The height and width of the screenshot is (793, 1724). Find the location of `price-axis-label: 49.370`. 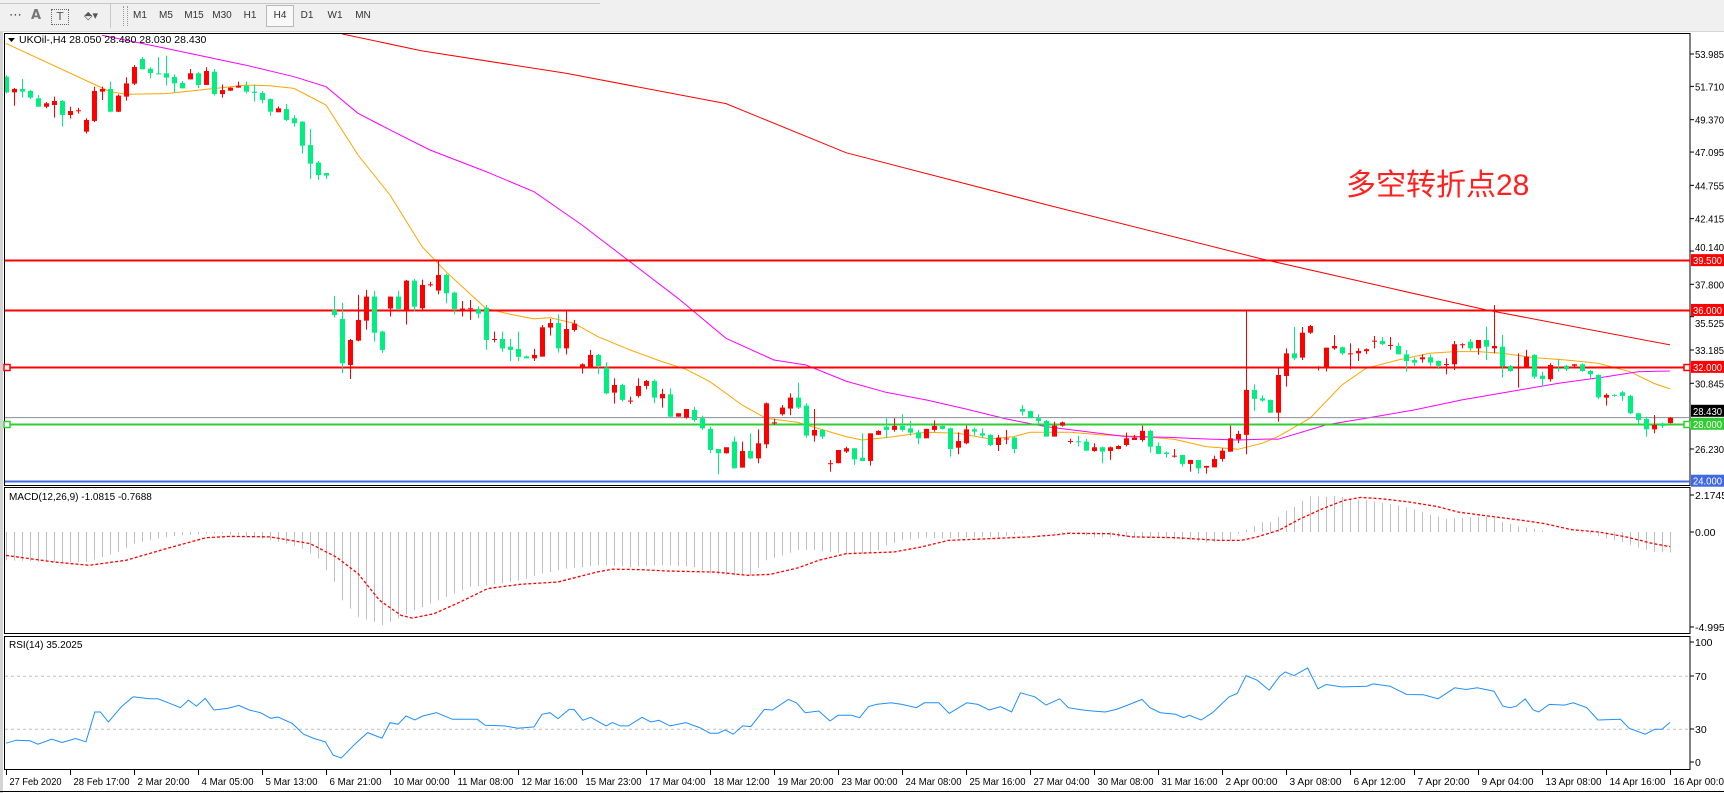

price-axis-label: 49.370 is located at coordinates (1709, 121).